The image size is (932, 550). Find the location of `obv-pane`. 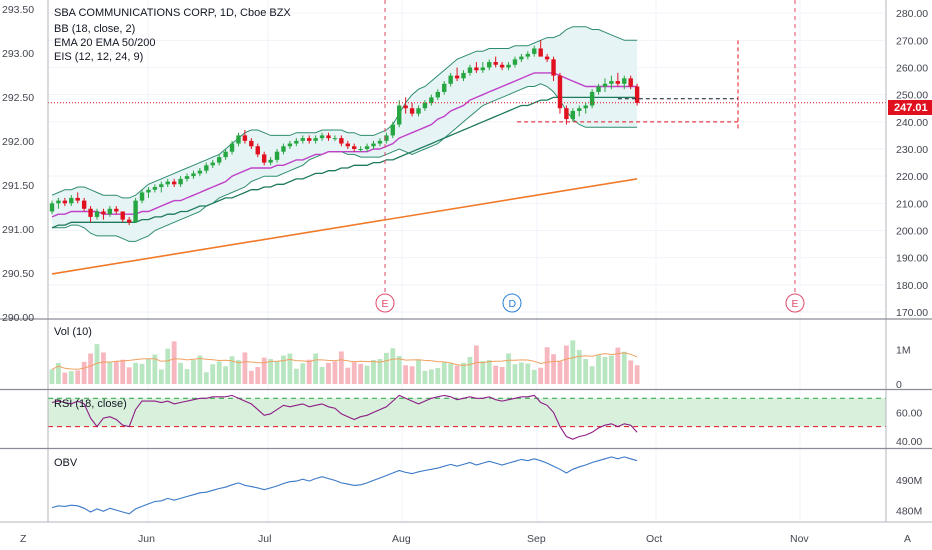

obv-pane is located at coordinates (344, 485).